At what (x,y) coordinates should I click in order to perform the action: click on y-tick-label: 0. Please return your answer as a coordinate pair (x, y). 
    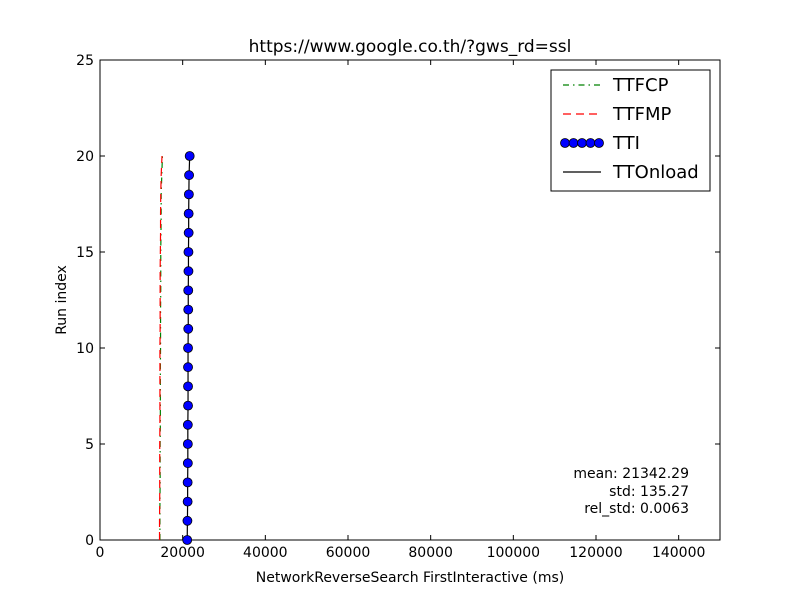
    Looking at the image, I should click on (89, 541).